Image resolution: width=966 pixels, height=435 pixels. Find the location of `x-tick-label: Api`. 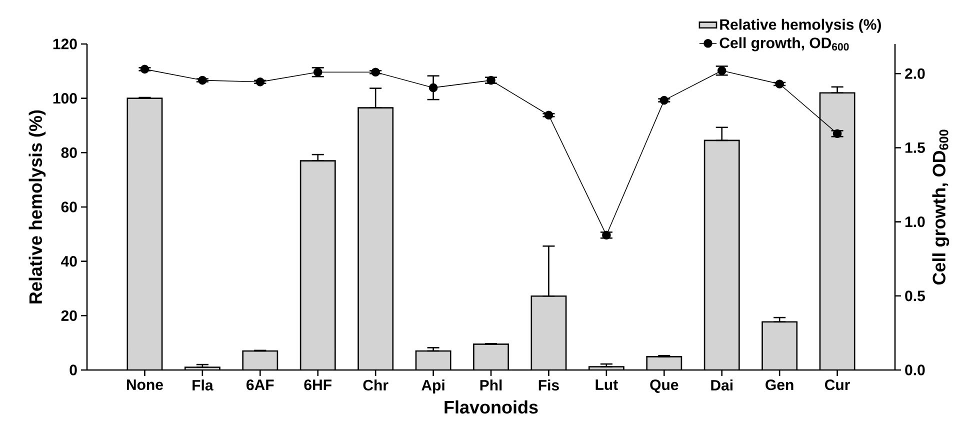

x-tick-label: Api is located at coordinates (433, 387).